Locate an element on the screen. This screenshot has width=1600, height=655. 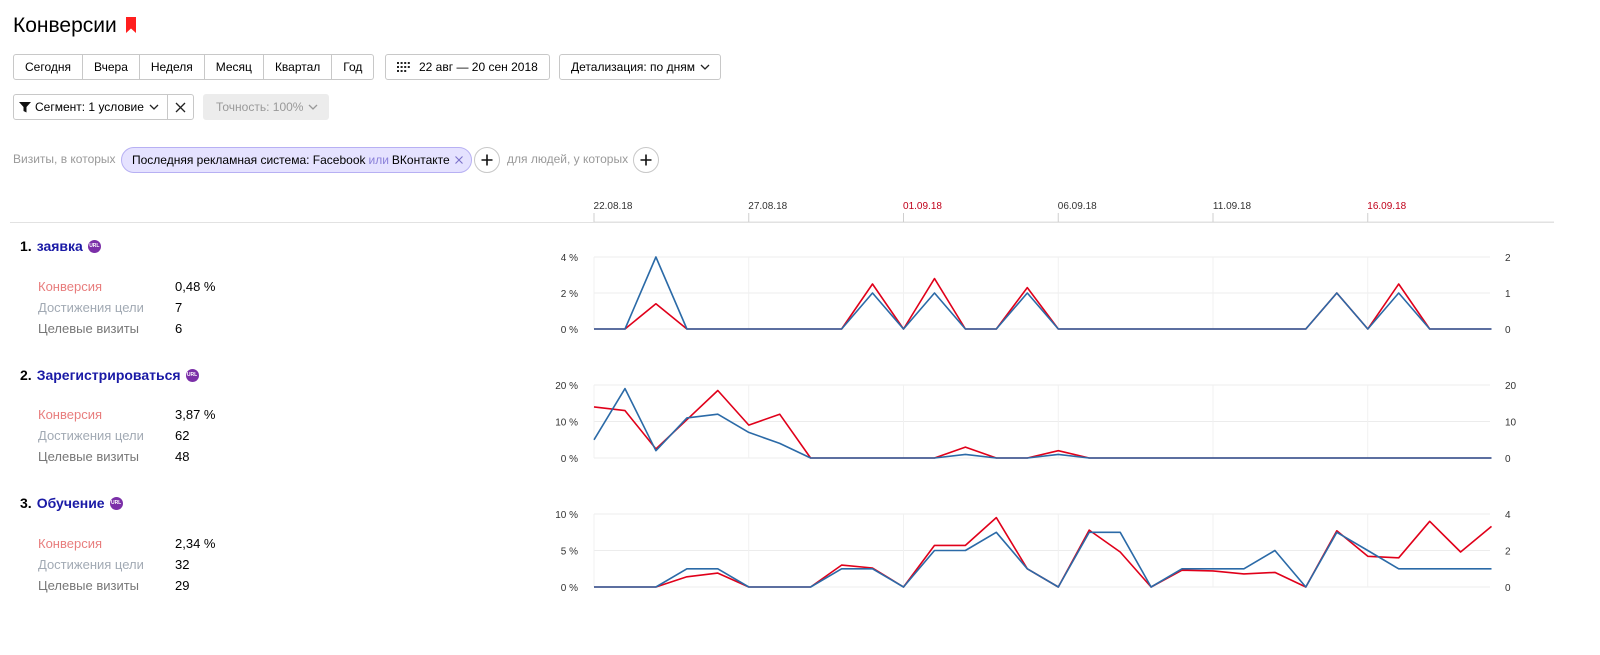
conversion-value: 0,48 % is located at coordinates (195, 286).